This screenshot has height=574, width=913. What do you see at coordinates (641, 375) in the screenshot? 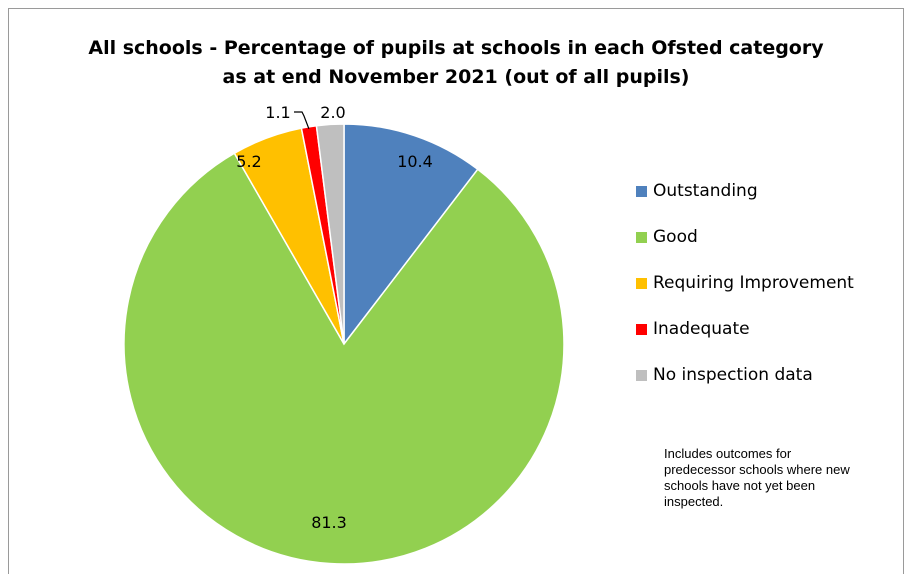
I see `legend-swatch-no-inspection-data` at bounding box center [641, 375].